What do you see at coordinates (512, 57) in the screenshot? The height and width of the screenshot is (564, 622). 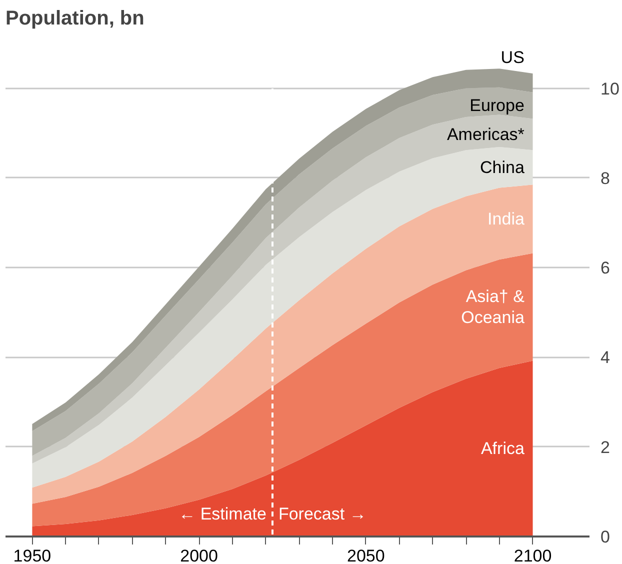 I see `series-label: US` at bounding box center [512, 57].